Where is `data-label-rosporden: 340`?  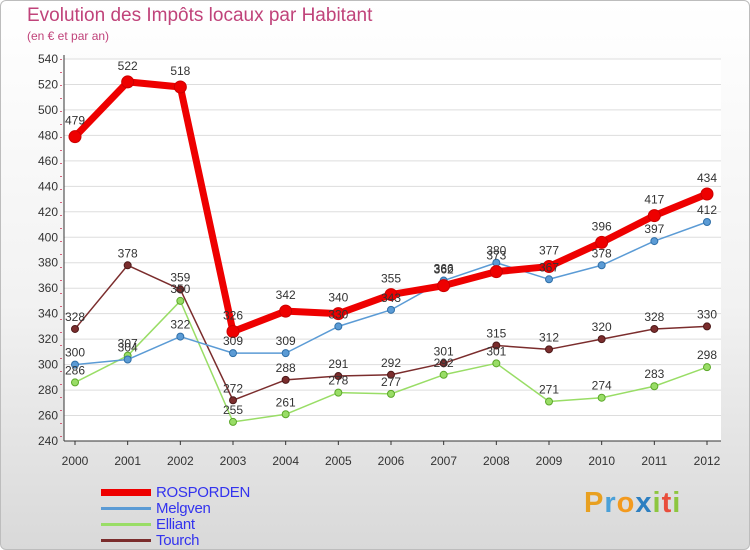
data-label-rosporden: 340 is located at coordinates (338, 298).